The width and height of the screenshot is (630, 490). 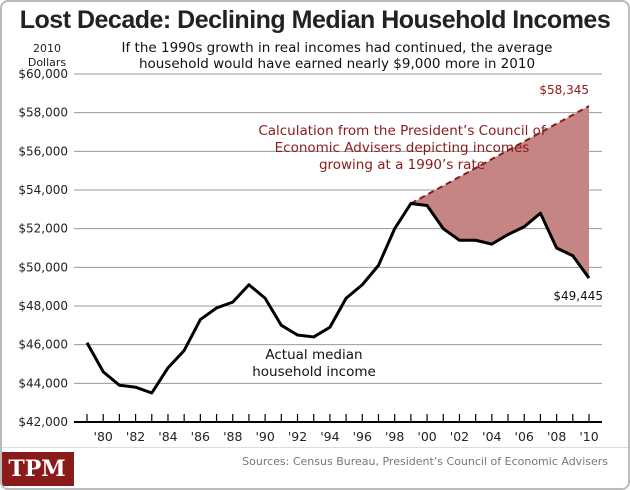 What do you see at coordinates (43, 306) in the screenshot?
I see `y-tick-label: $48,000` at bounding box center [43, 306].